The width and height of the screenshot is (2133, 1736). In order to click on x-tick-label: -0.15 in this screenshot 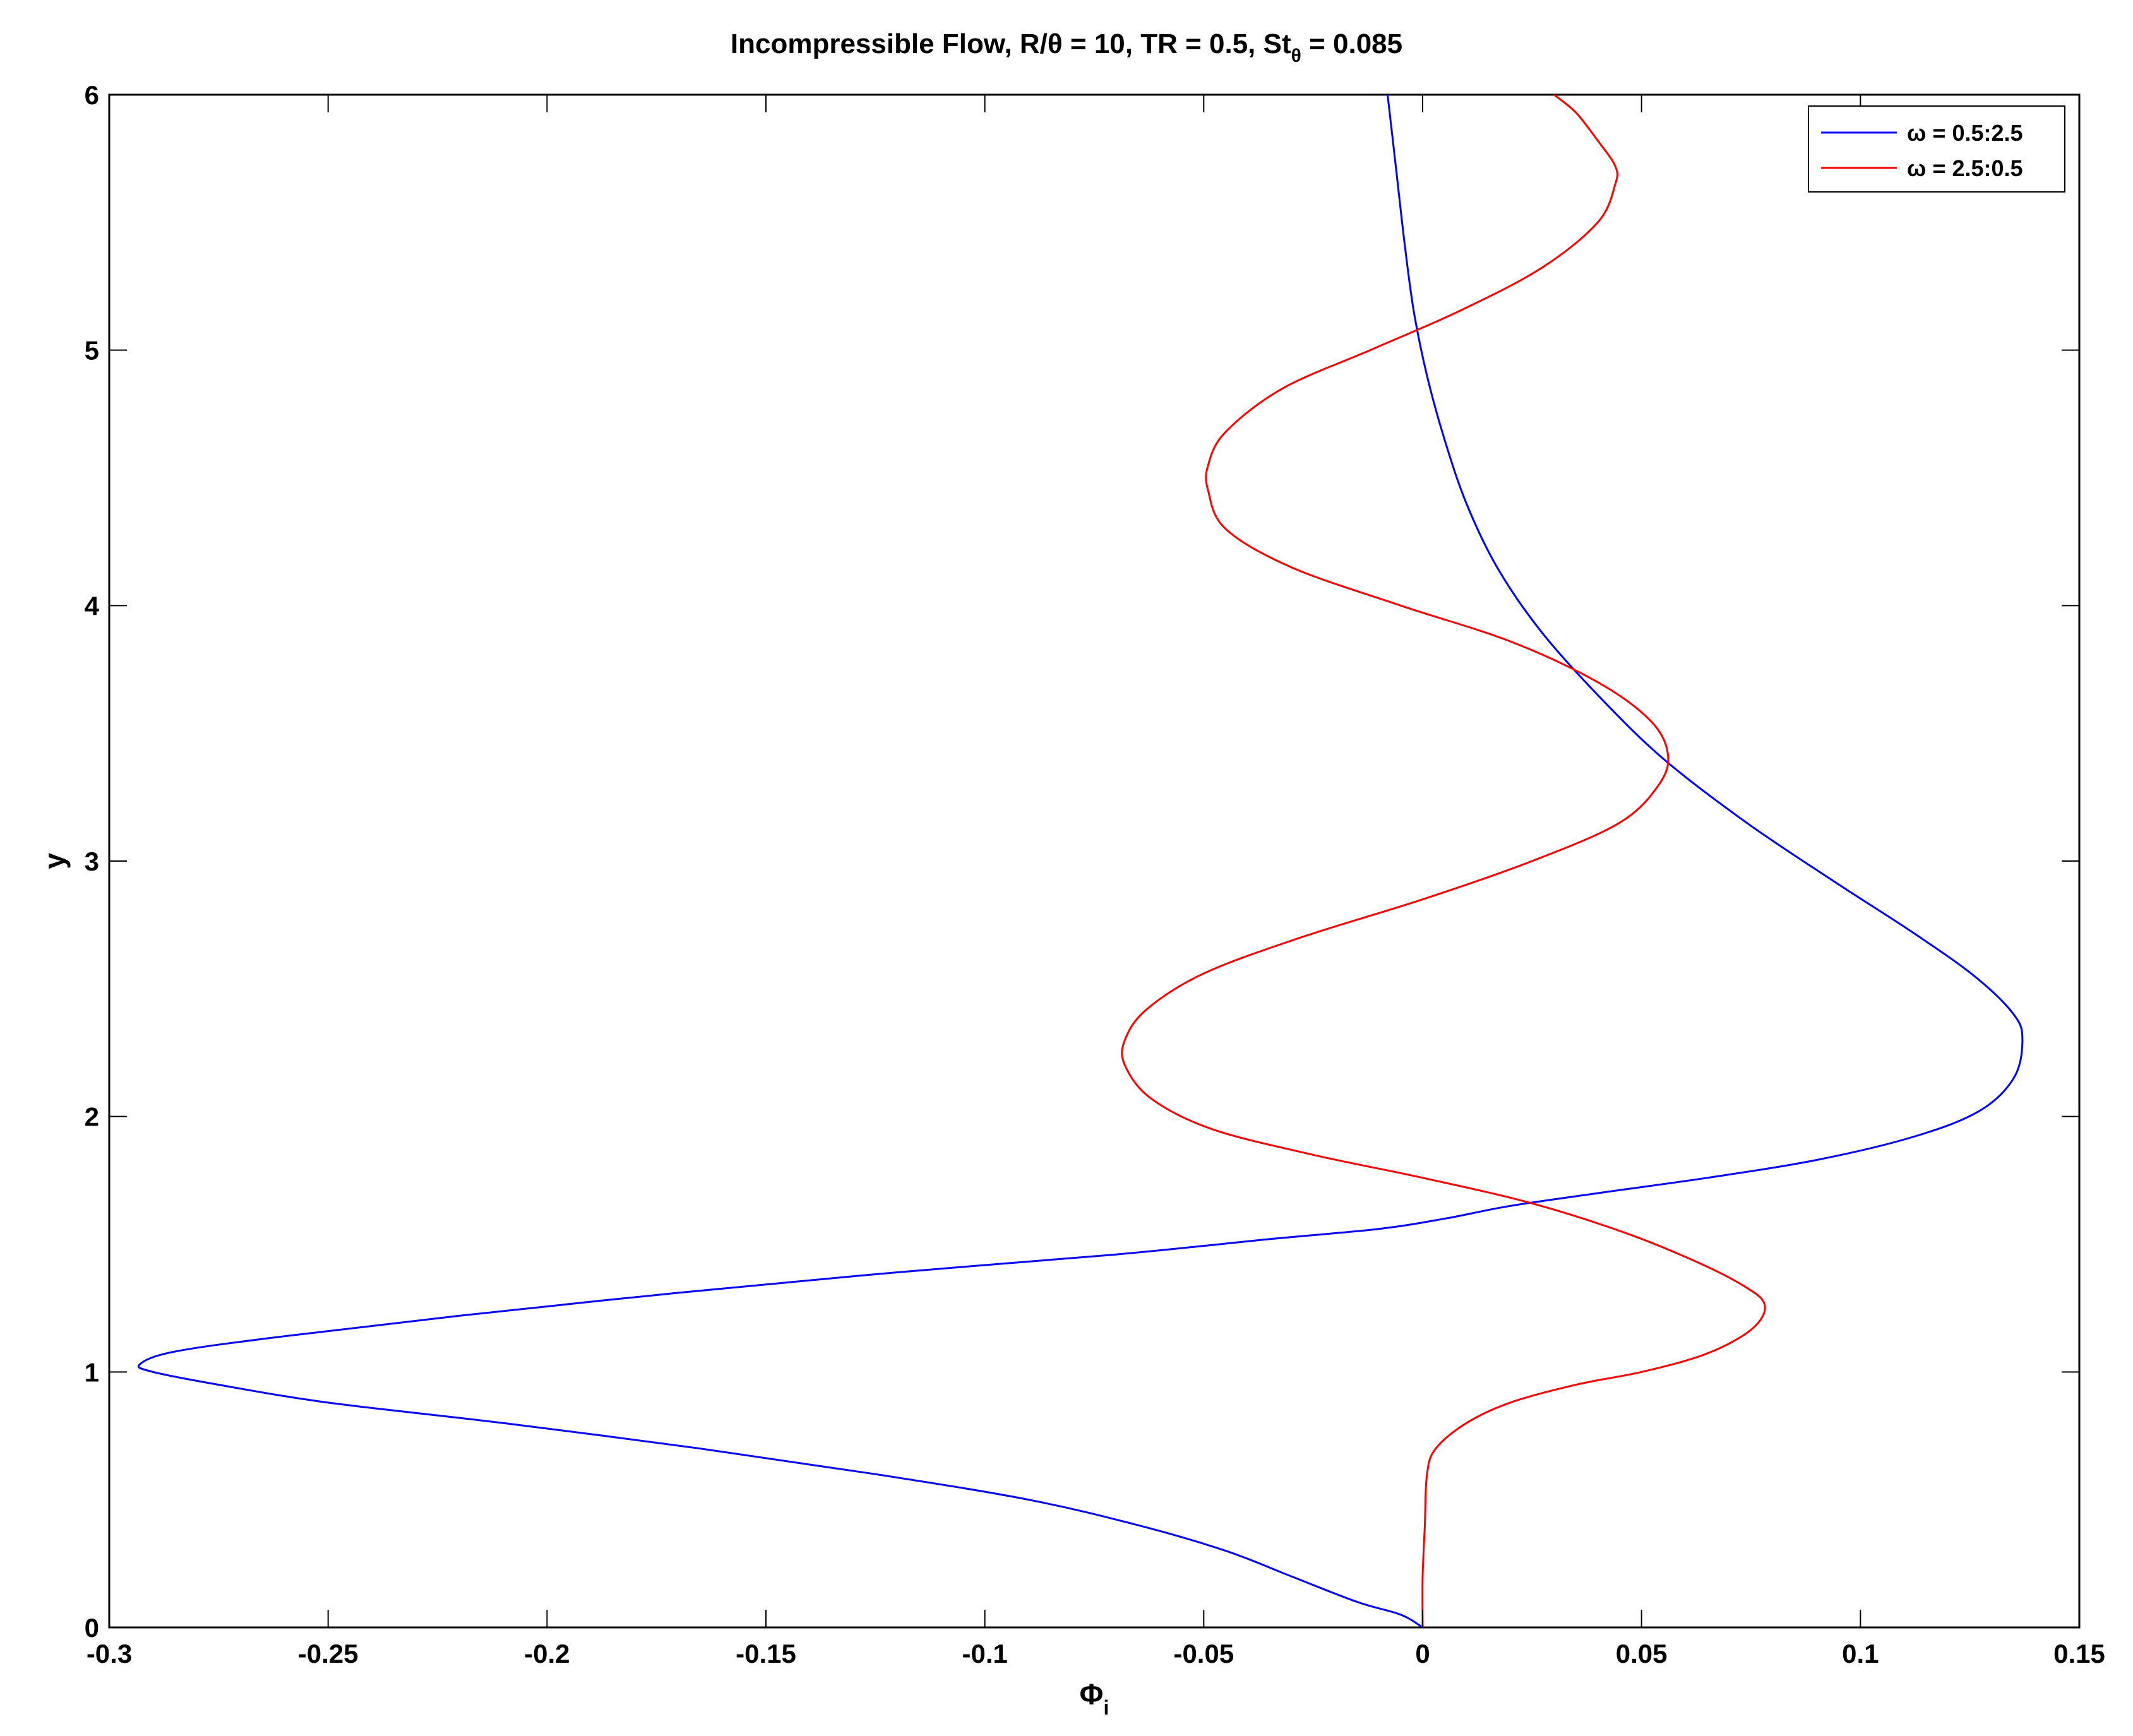, I will do `click(766, 1653)`.